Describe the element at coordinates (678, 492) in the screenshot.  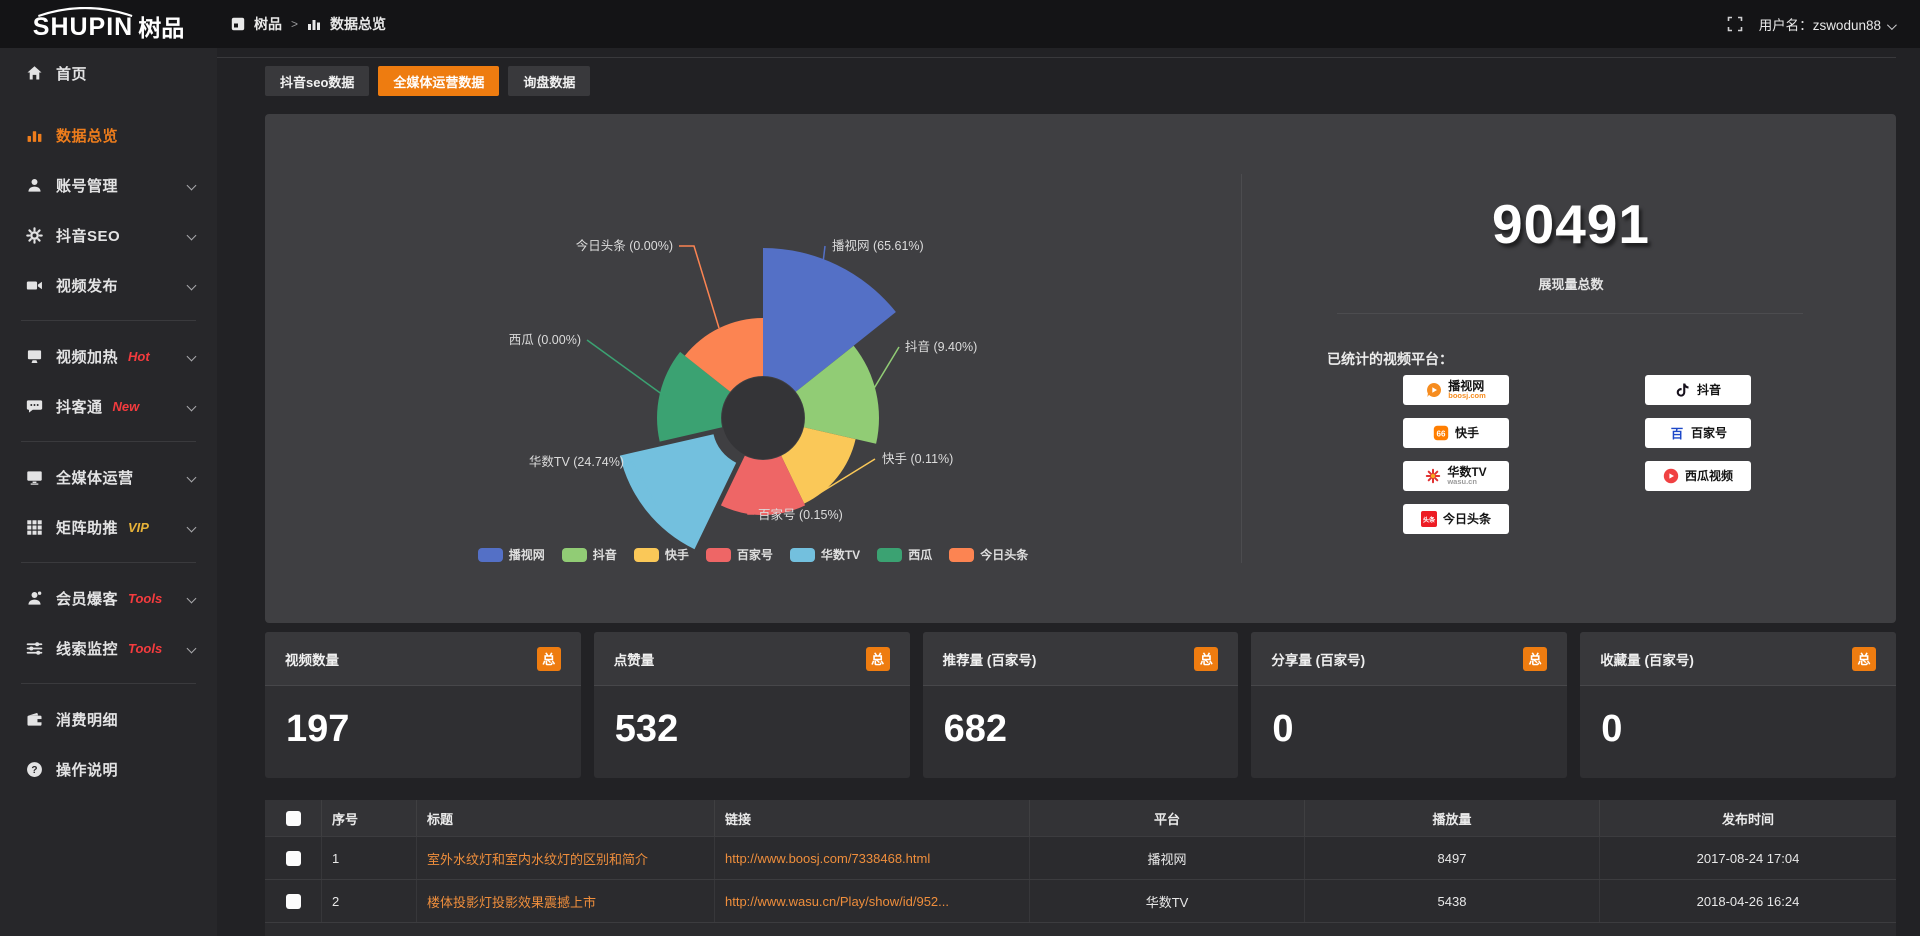
I see `pie-slice-华数TV` at that location.